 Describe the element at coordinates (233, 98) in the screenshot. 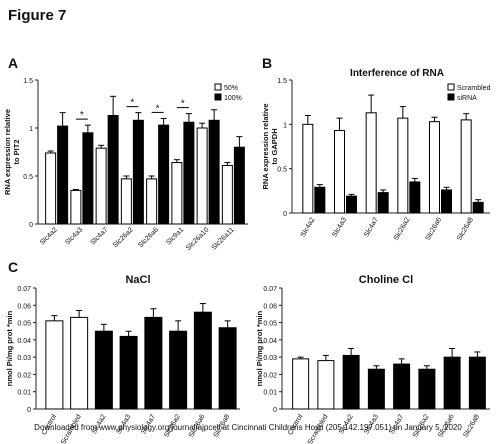

I see `chart-a-legend-label-1: 100%` at that location.